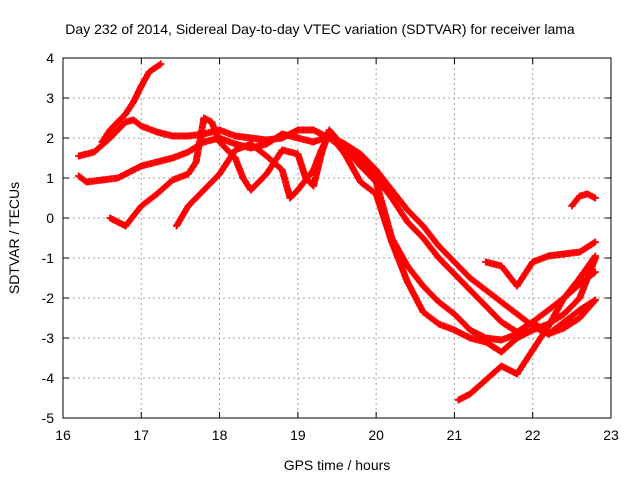 This screenshot has width=640, height=480. I want to click on y-tick-label: -5, so click(48, 418).